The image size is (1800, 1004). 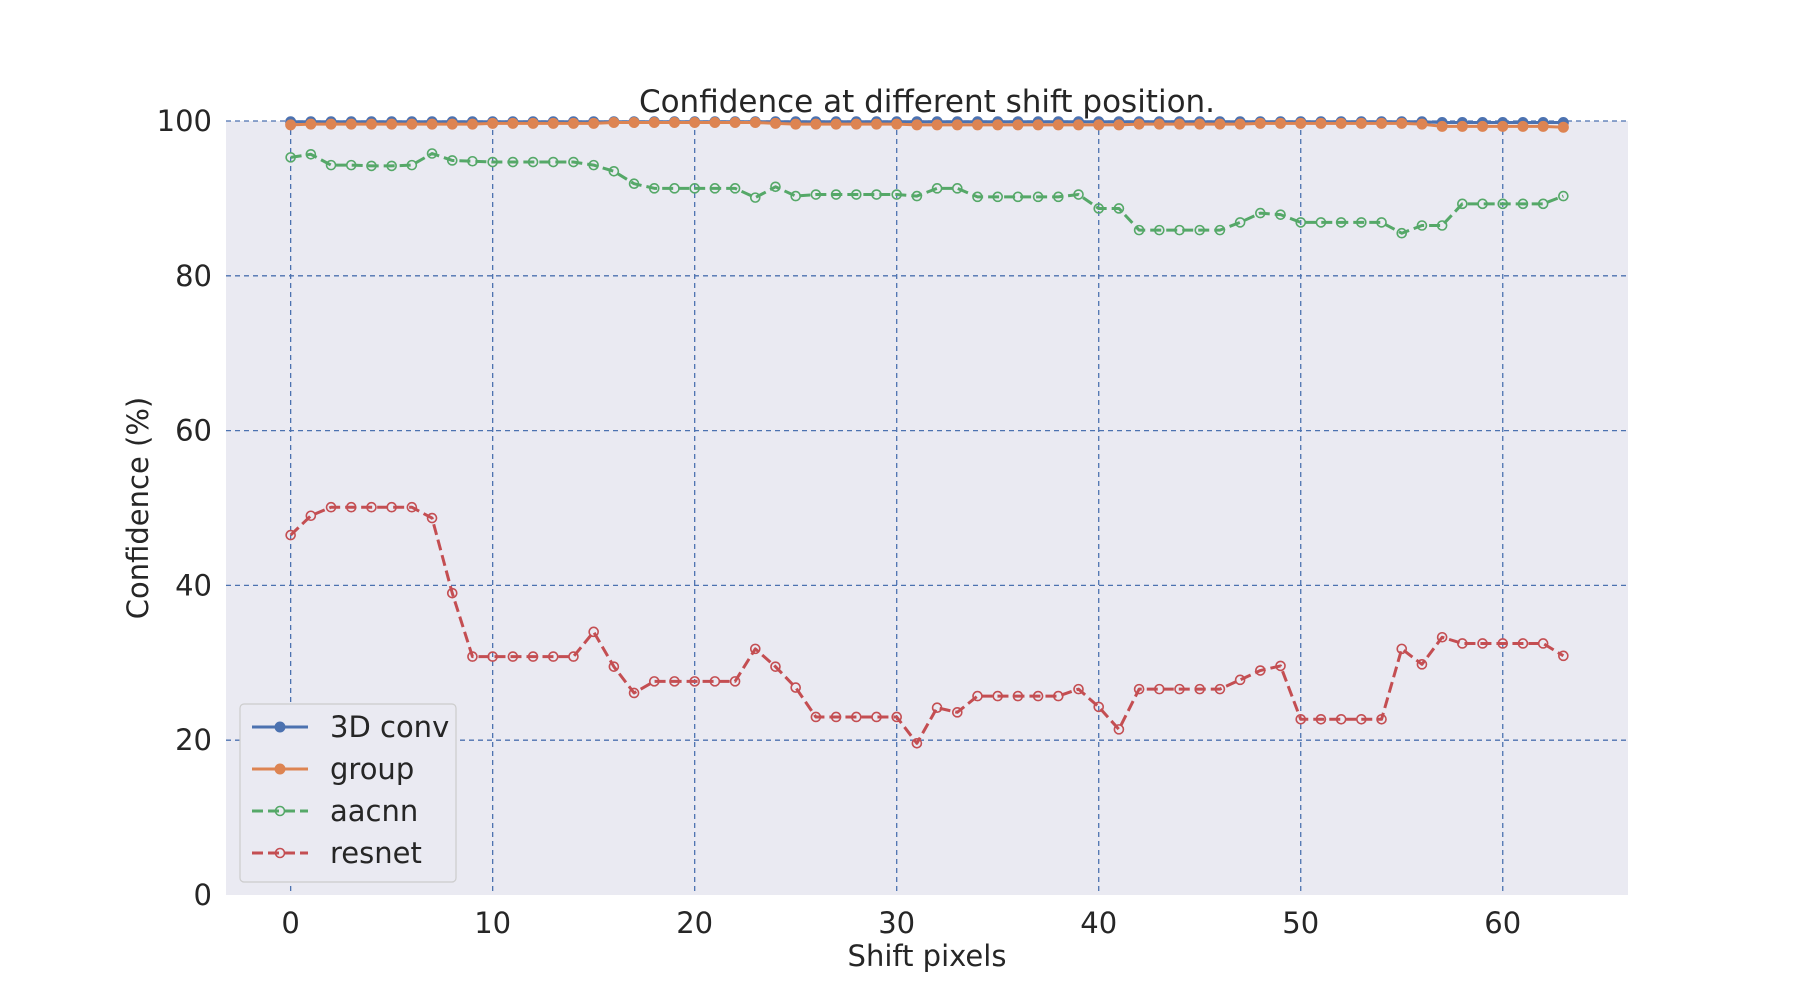 I want to click on series-line-aacnn, so click(x=927, y=193).